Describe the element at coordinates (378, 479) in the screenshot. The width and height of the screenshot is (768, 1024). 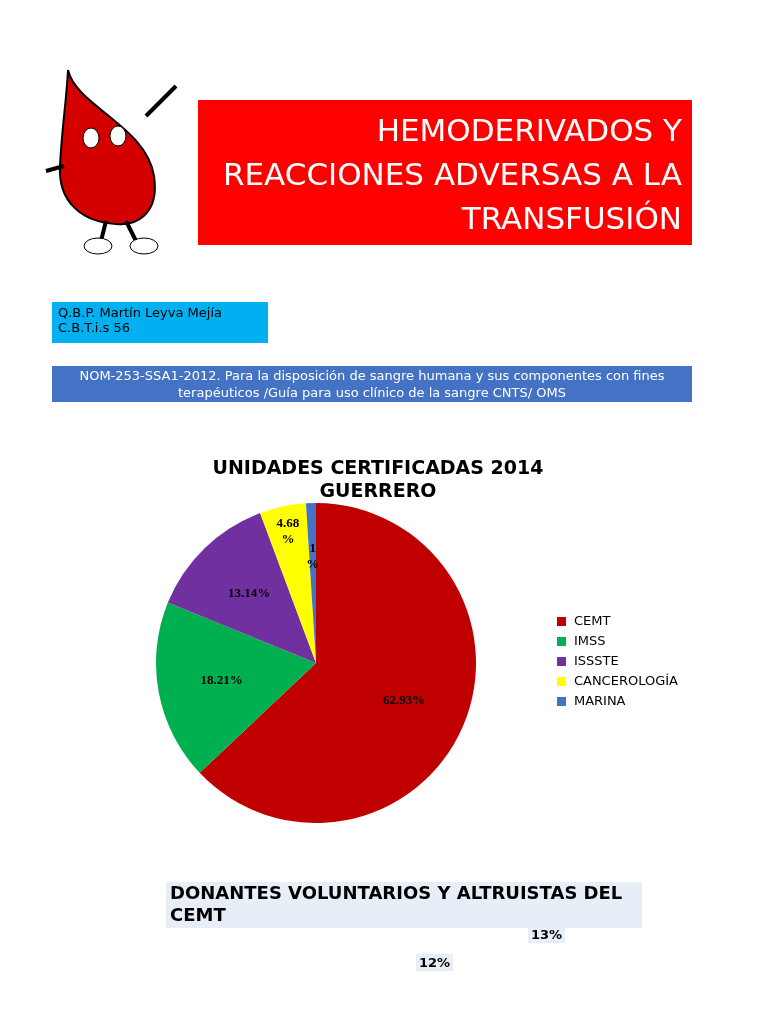
I see `chart-title: UNIDADES CERTIFICADAS 2014 GUERRERO` at that location.